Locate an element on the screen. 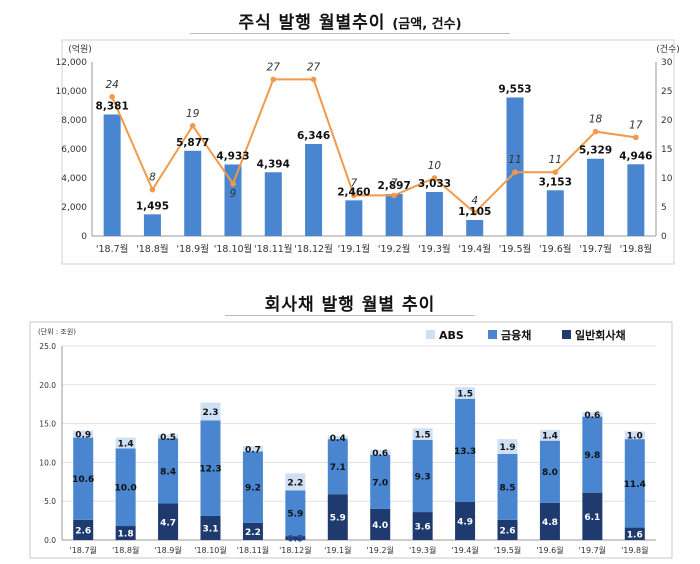 The image size is (700, 564). chart1-bar-label: 8,381 is located at coordinates (112, 106).